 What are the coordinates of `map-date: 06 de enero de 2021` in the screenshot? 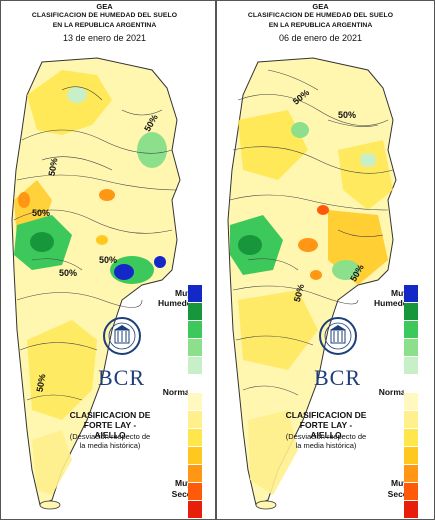 It's located at (320, 38).